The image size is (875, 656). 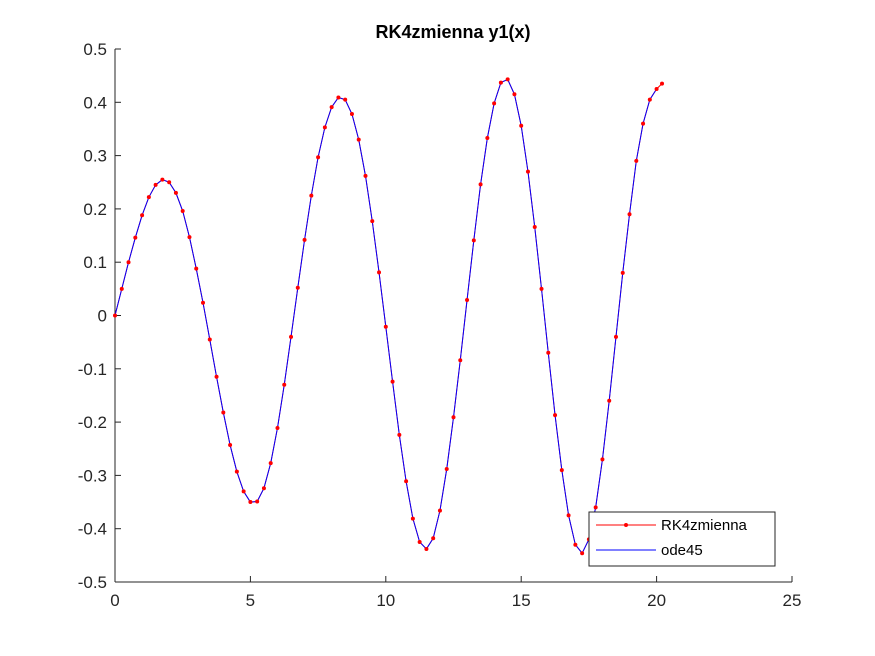 What do you see at coordinates (95, 262) in the screenshot?
I see `y-tick-label: 0.1` at bounding box center [95, 262].